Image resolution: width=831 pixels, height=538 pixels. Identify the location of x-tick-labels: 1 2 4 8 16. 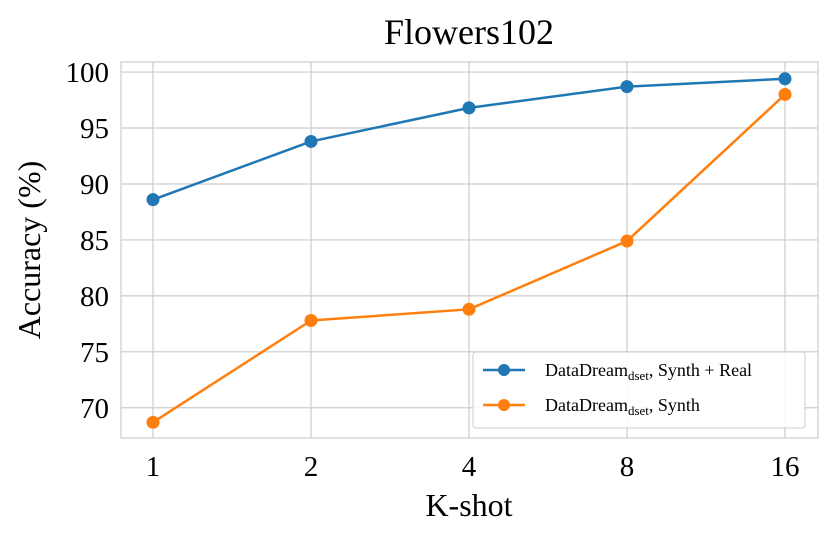
(473, 467).